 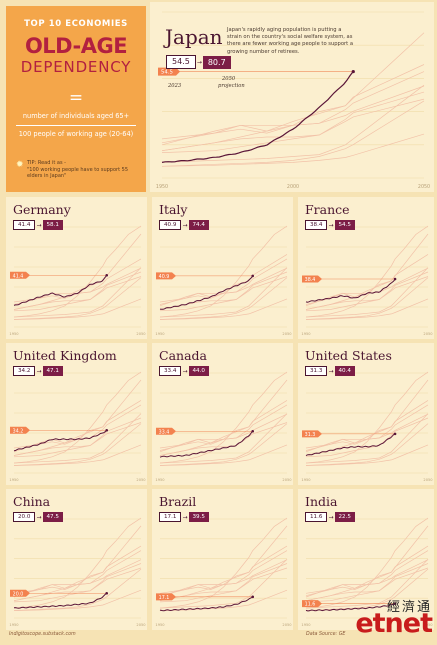 I want to click on note-2050-projection: projection, so click(x=231, y=86).